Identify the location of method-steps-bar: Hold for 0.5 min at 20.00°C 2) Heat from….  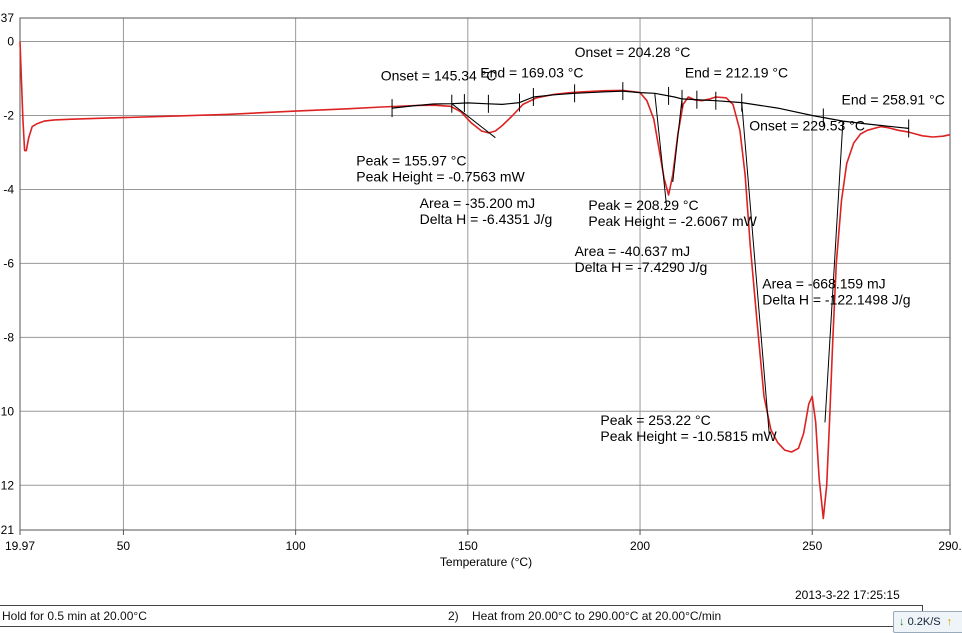
(461, 616).